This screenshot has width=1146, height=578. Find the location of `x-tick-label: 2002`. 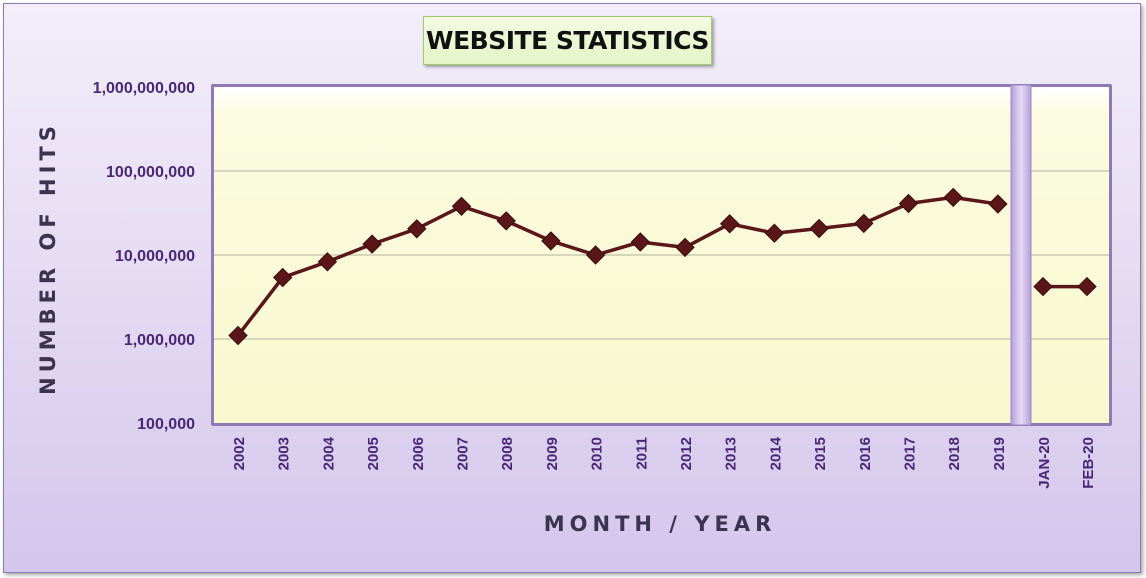

x-tick-label: 2002 is located at coordinates (239, 453).